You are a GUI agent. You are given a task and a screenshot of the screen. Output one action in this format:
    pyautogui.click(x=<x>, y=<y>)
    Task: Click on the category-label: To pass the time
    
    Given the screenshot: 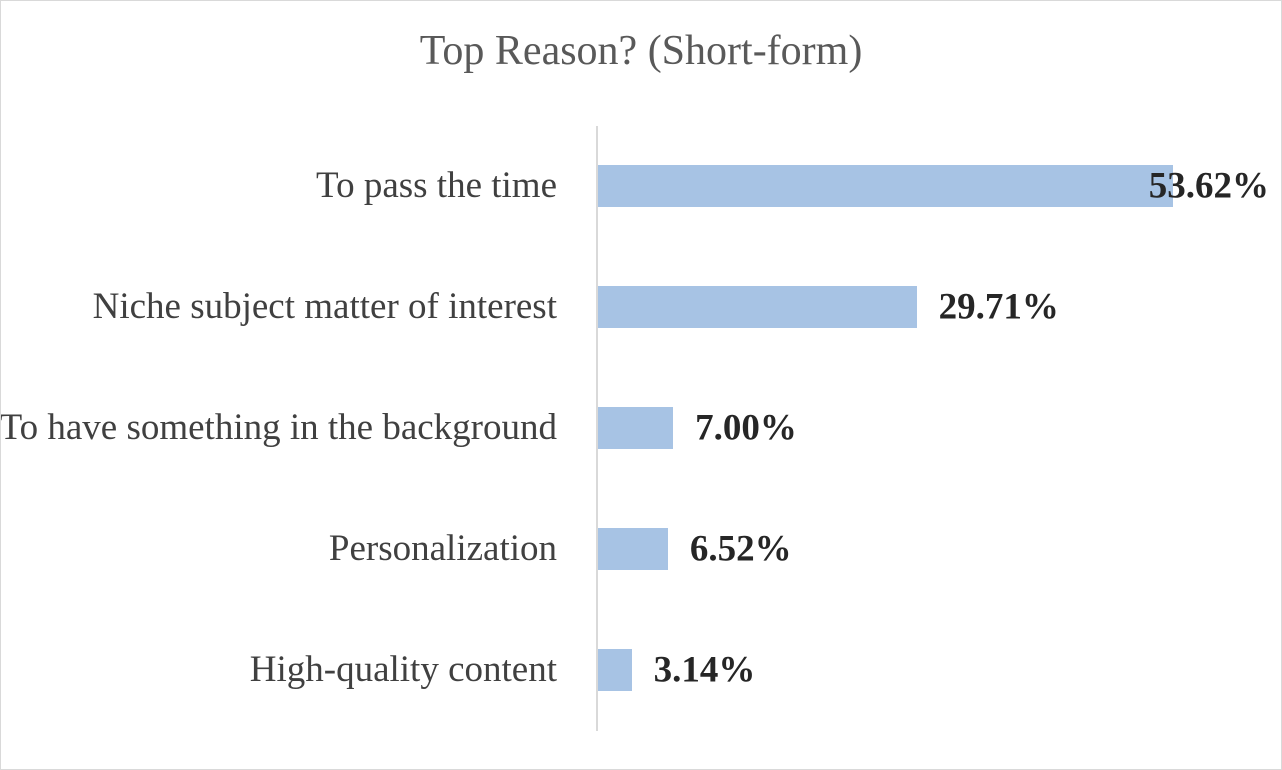 What is the action you would take?
    pyautogui.click(x=436, y=185)
    